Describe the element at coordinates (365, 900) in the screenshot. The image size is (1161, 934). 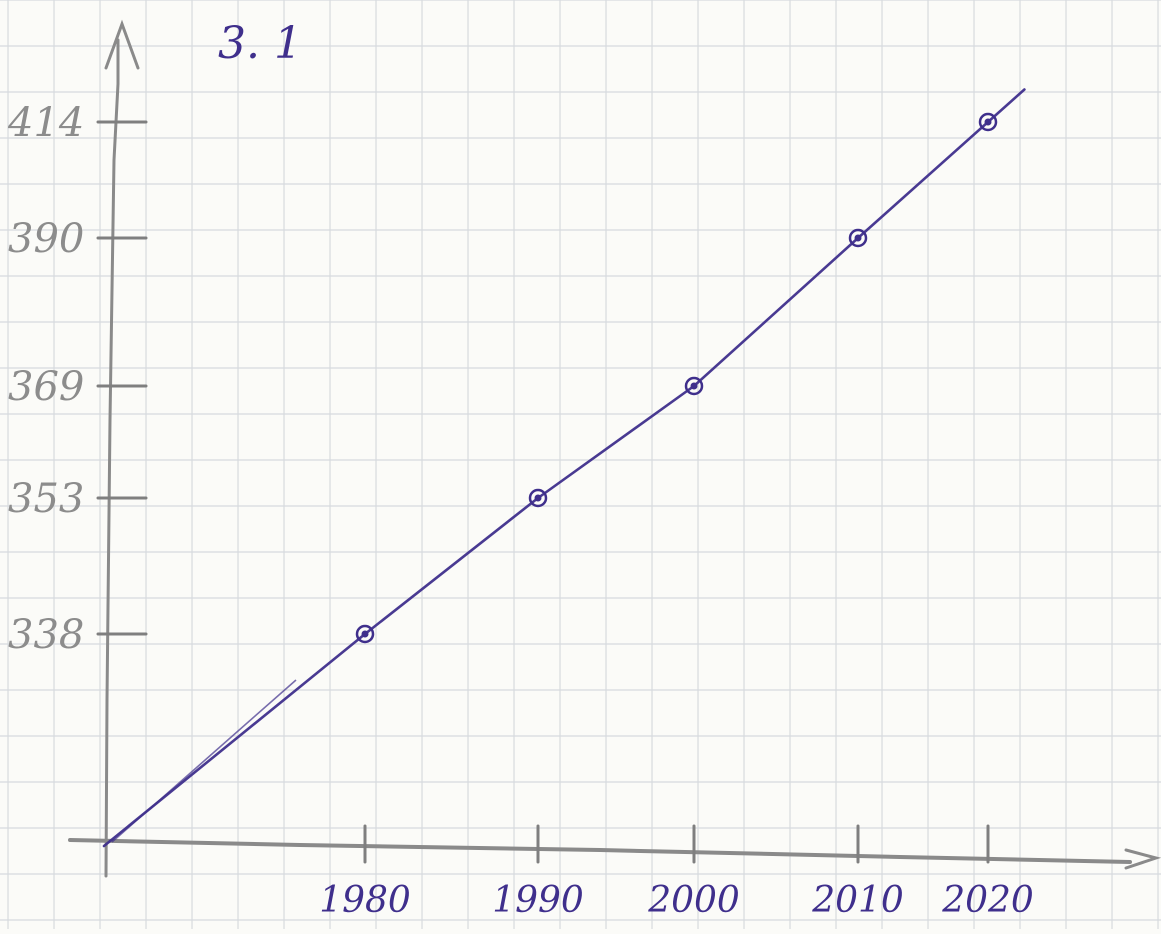
I see `x-tick-label: 1980` at that location.